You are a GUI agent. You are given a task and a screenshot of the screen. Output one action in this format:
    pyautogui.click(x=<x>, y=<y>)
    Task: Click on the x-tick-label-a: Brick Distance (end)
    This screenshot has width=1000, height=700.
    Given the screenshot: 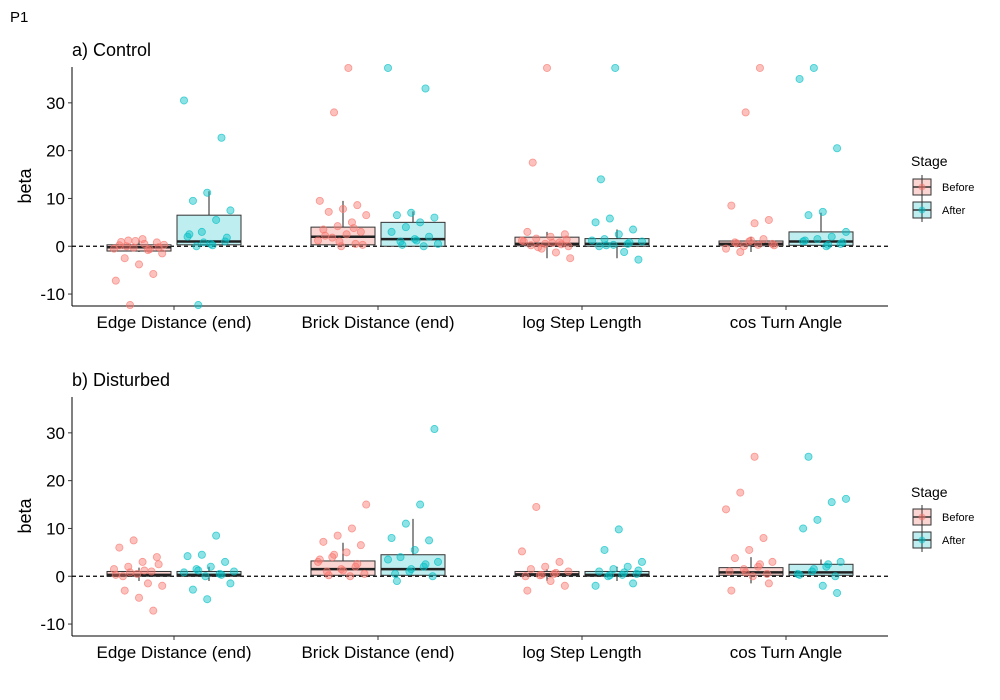 What is the action you would take?
    pyautogui.click(x=377, y=322)
    